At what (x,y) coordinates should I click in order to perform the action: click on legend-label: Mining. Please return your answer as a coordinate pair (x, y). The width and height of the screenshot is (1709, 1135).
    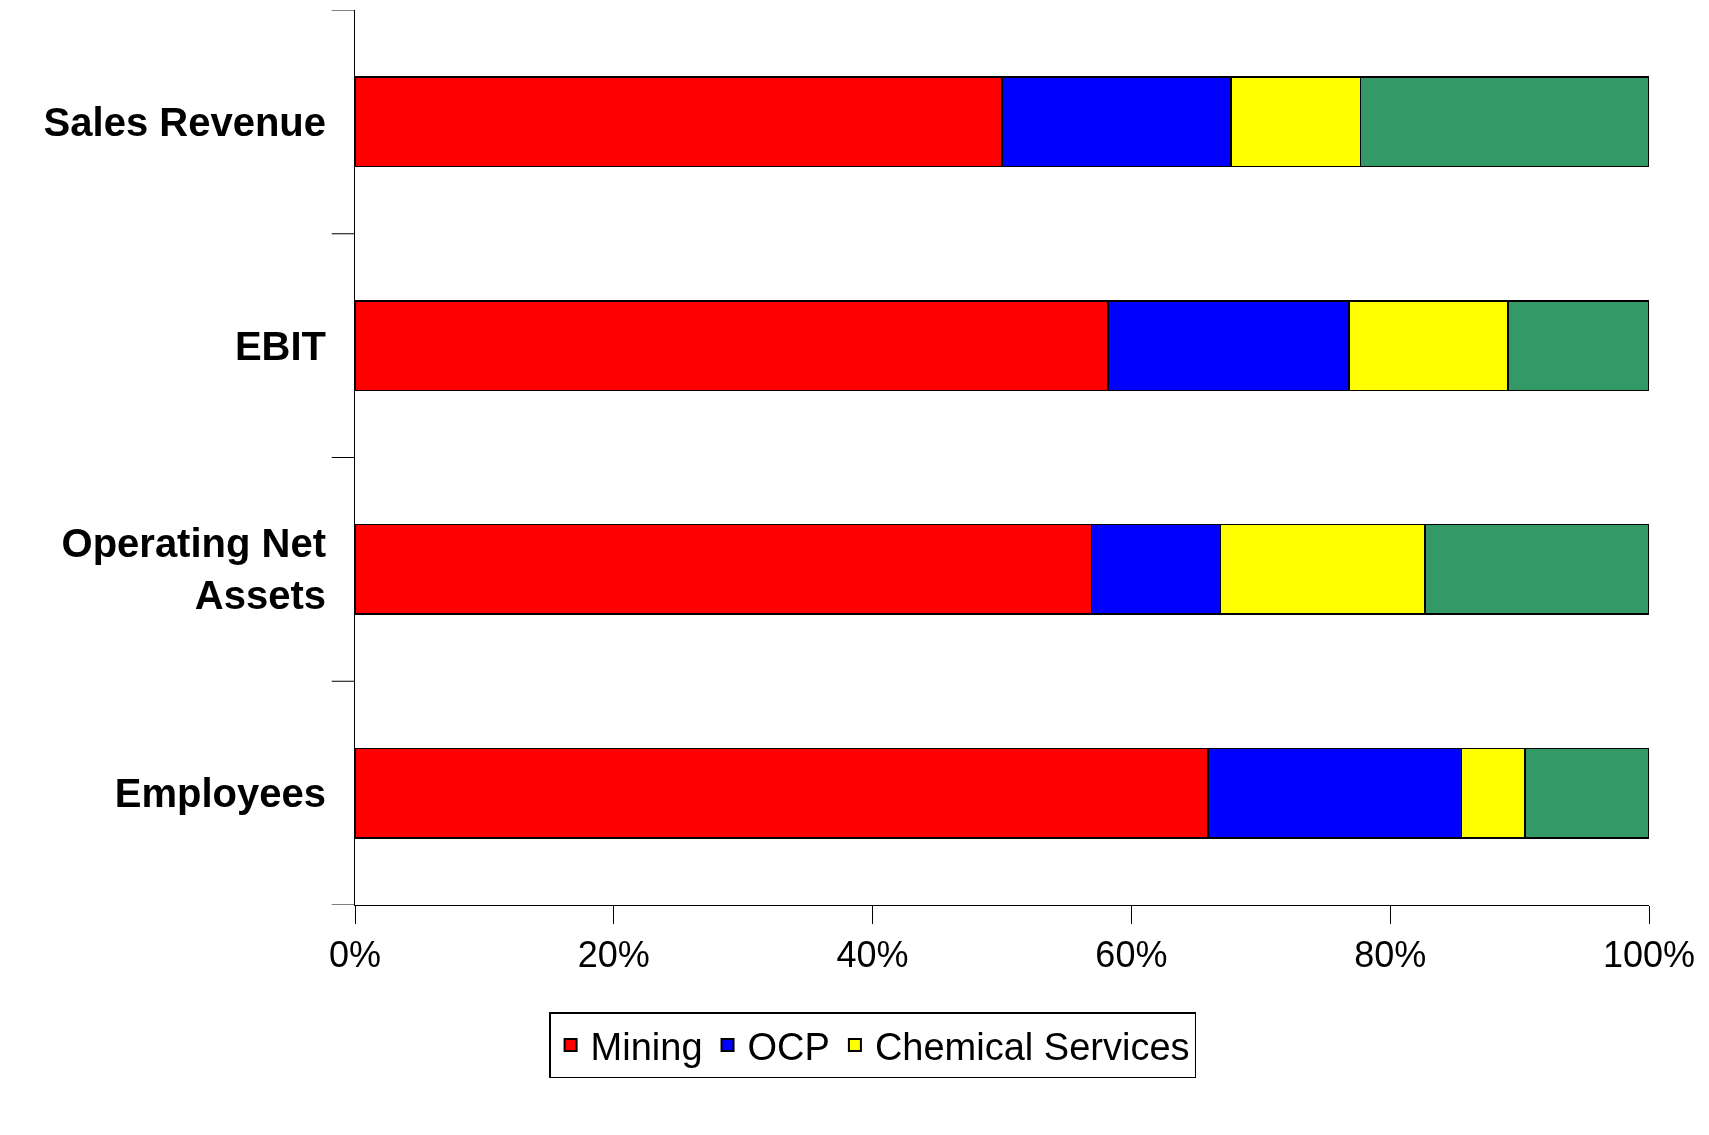
    Looking at the image, I should click on (646, 1046).